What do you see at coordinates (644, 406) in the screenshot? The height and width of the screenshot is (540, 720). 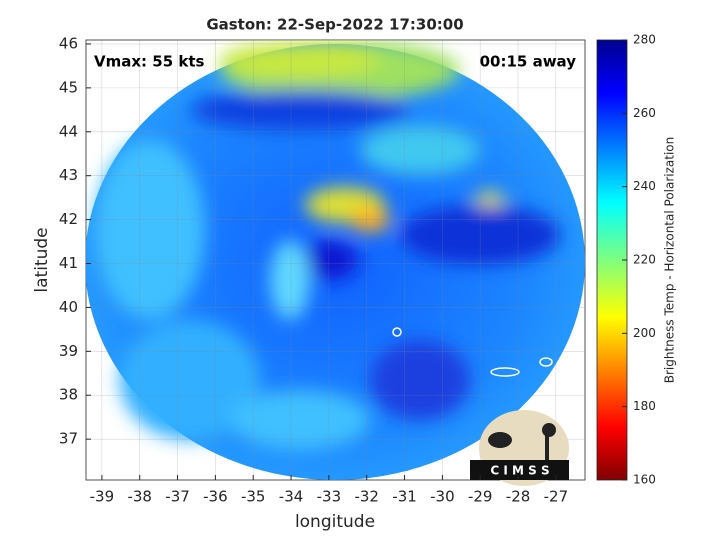 I see `colorbar-tick-label: 180` at bounding box center [644, 406].